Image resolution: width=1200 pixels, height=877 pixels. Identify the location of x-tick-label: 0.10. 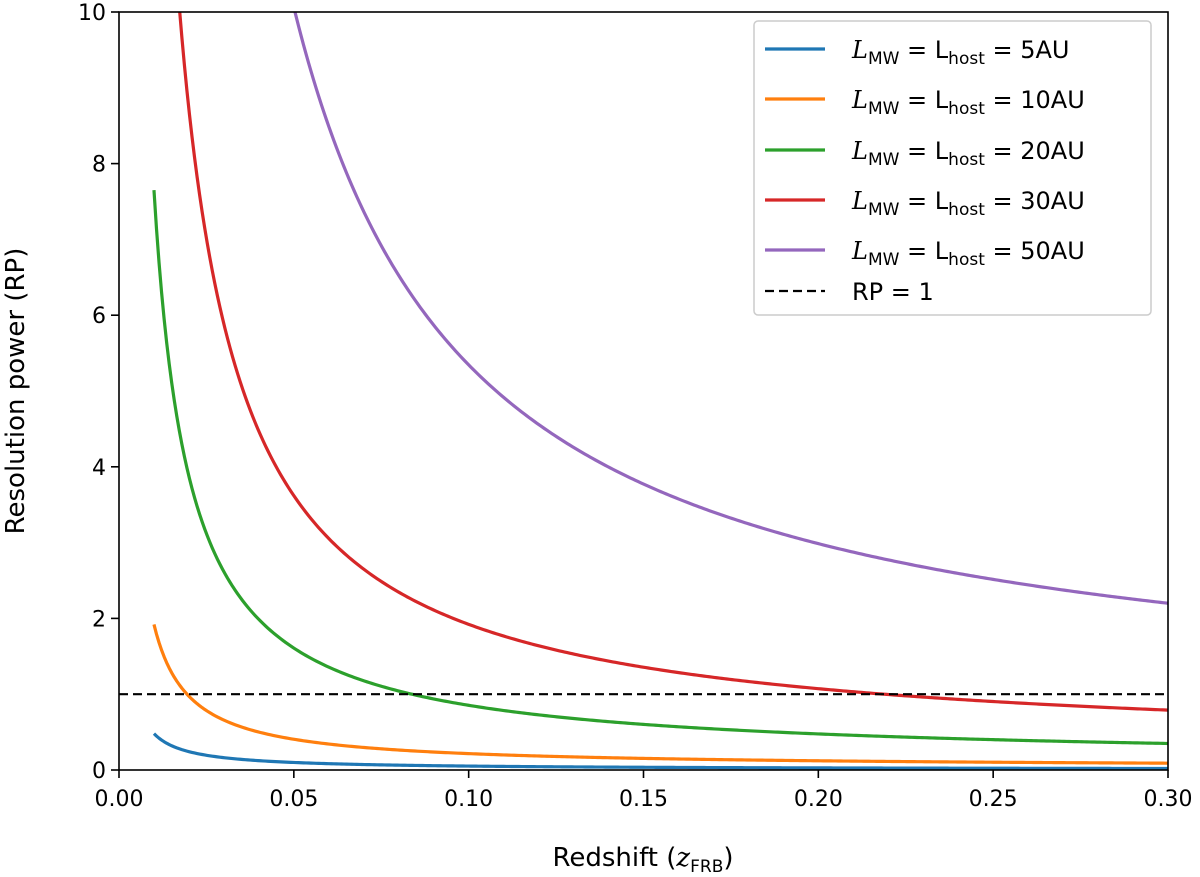
(468, 799).